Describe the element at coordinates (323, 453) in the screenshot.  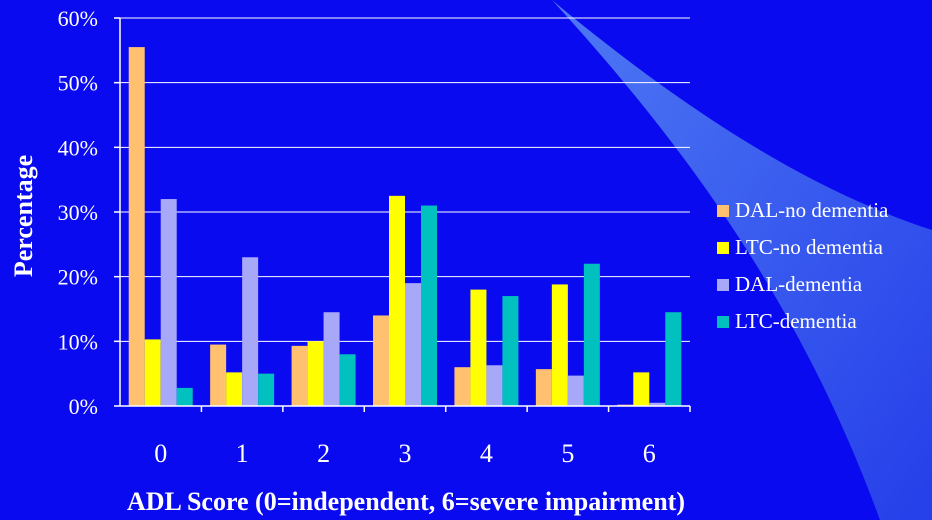
I see `x-category-label: 2` at that location.